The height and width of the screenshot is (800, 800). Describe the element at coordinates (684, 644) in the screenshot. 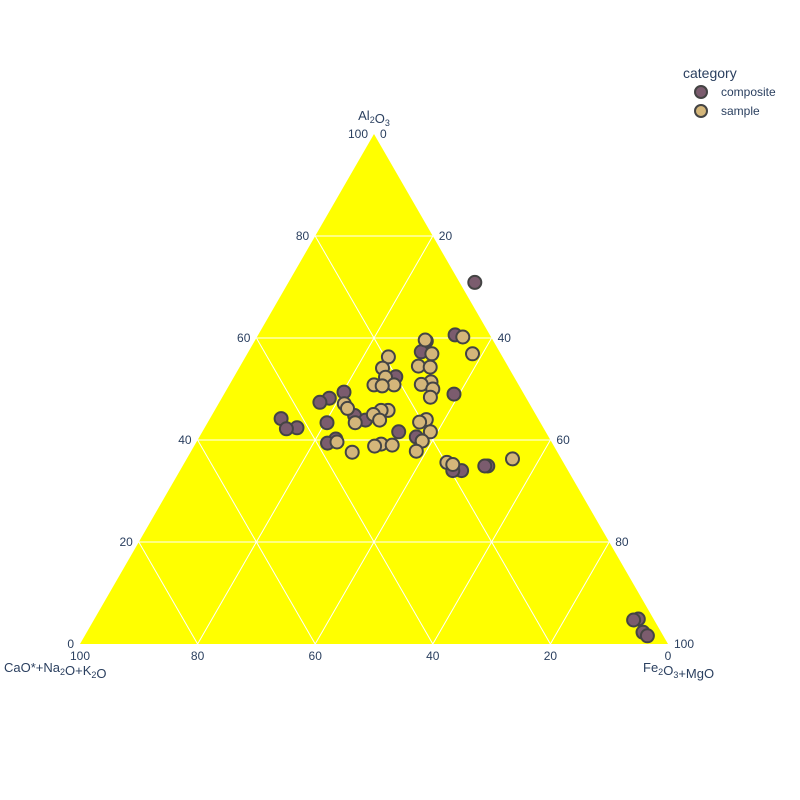

I see `c-axis-tick-label: 100` at that location.